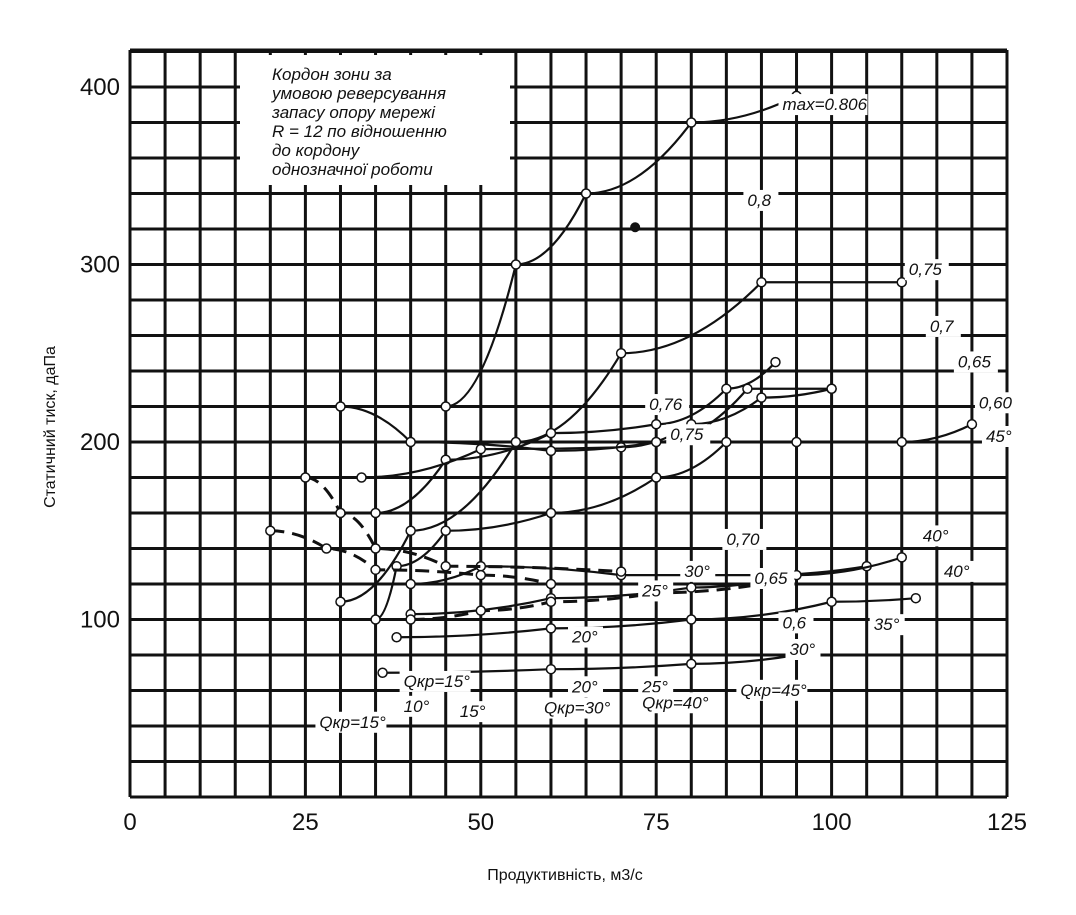  What do you see at coordinates (773, 690) in the screenshot?
I see `curve-label: Qкр=45°` at bounding box center [773, 690].